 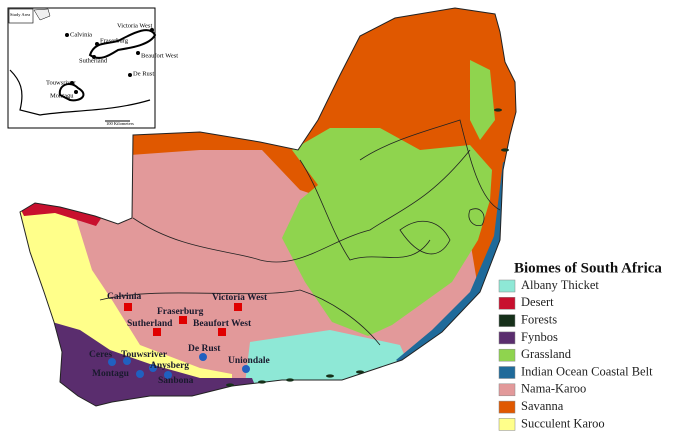 What do you see at coordinates (180, 312) in the screenshot?
I see `place-label: Fraserburg` at bounding box center [180, 312].